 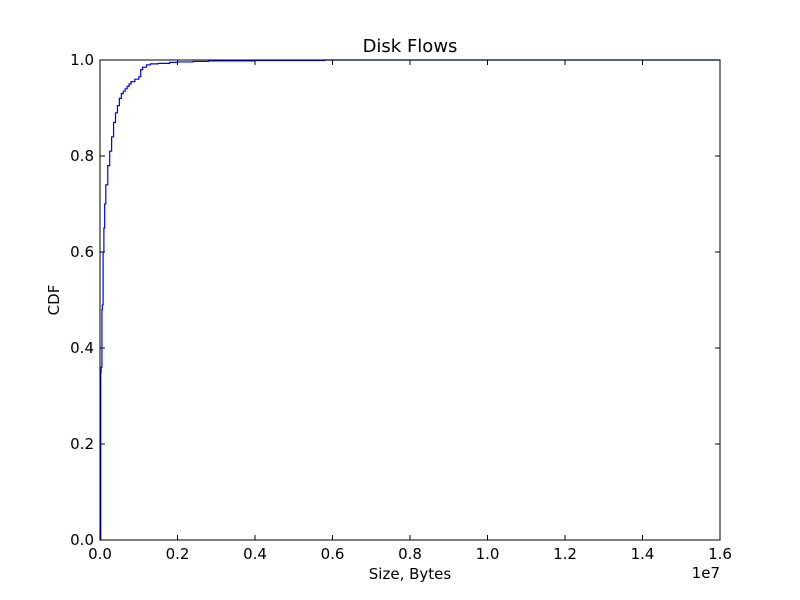 What do you see at coordinates (82, 156) in the screenshot?
I see `y-tick-label: 0.8` at bounding box center [82, 156].